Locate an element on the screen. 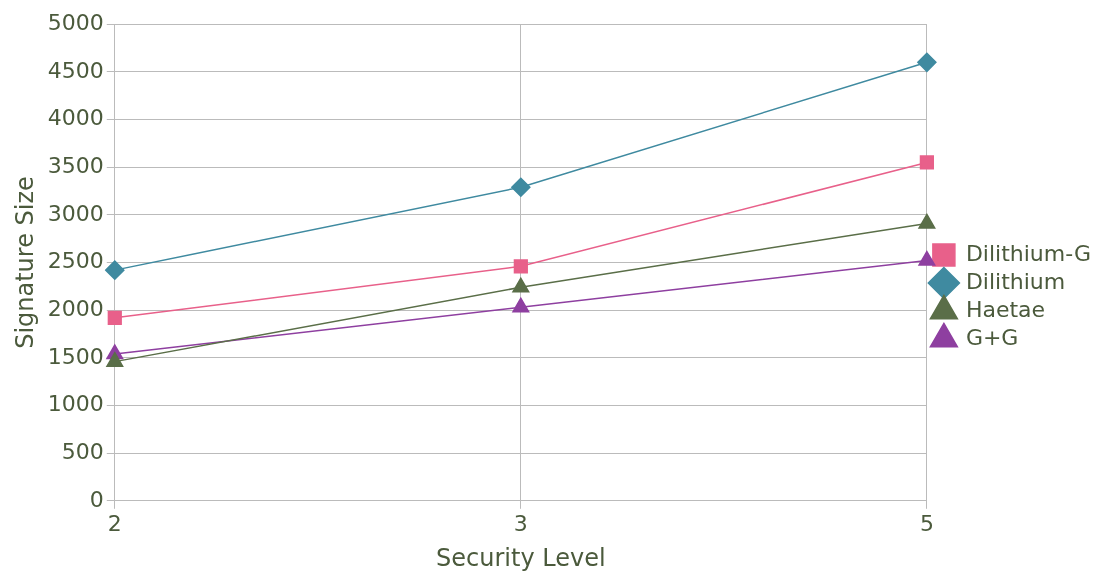 This screenshot has width=1109, height=578. legend-label: G+G is located at coordinates (992, 337).